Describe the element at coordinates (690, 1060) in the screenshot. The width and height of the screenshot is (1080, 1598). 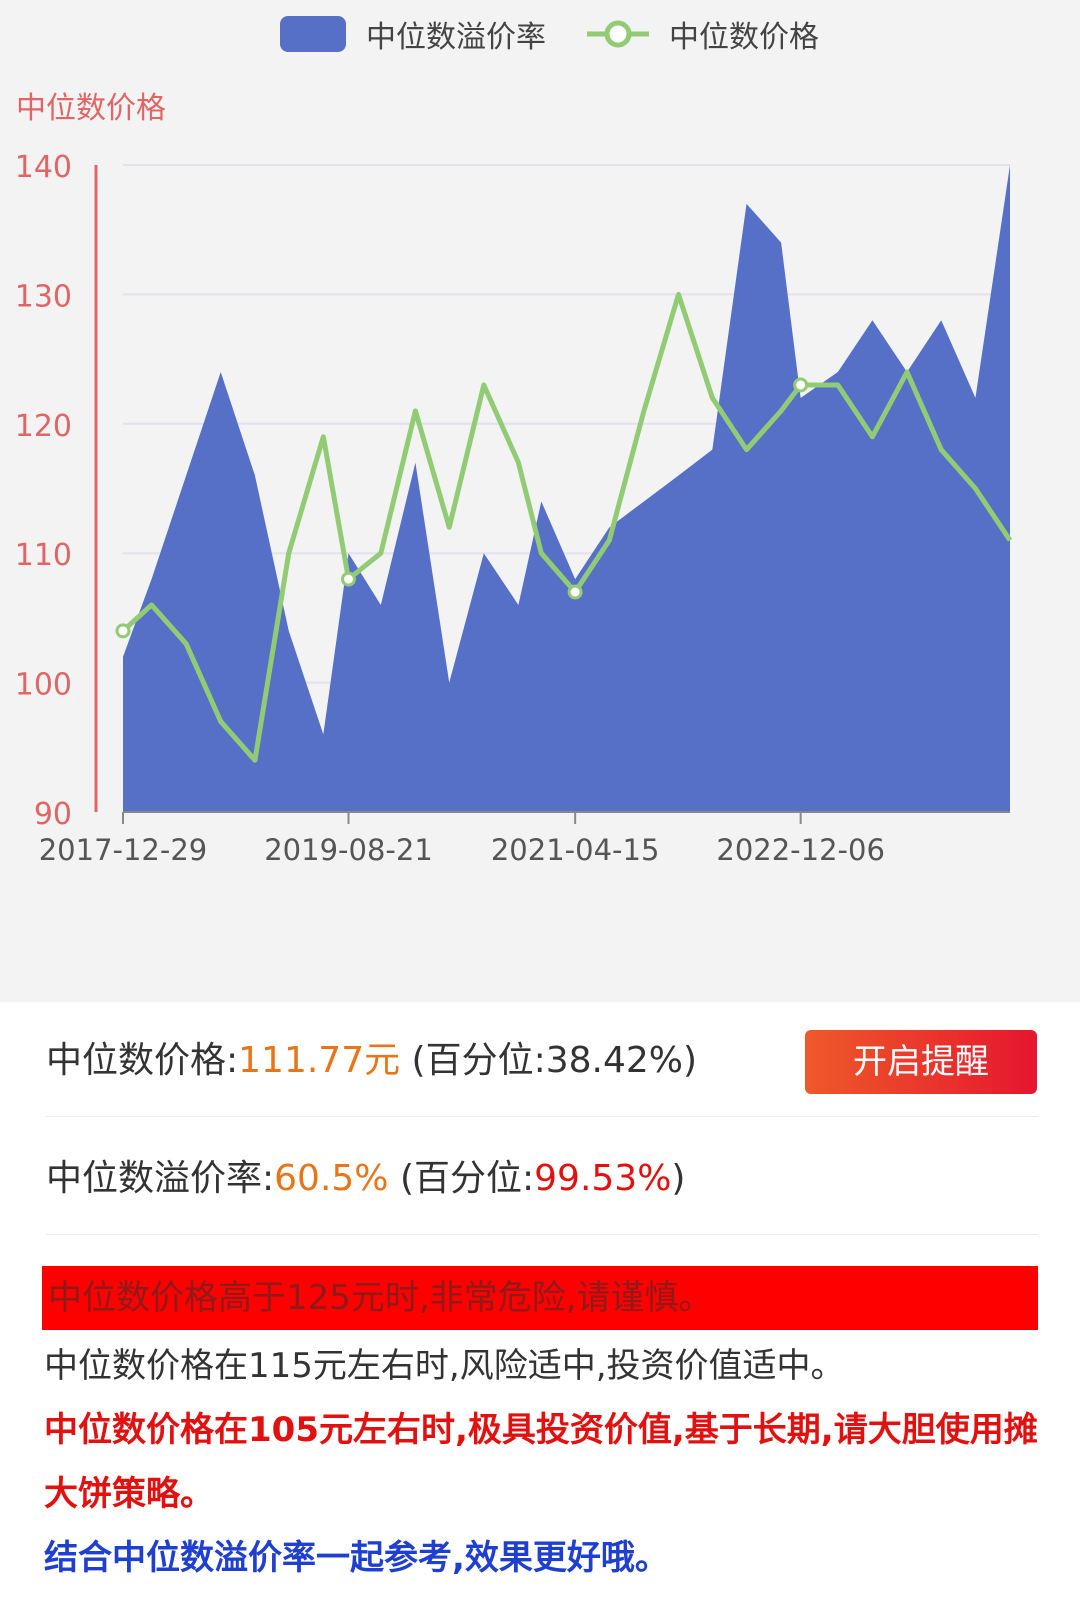
I see `price-pct-close: )` at that location.